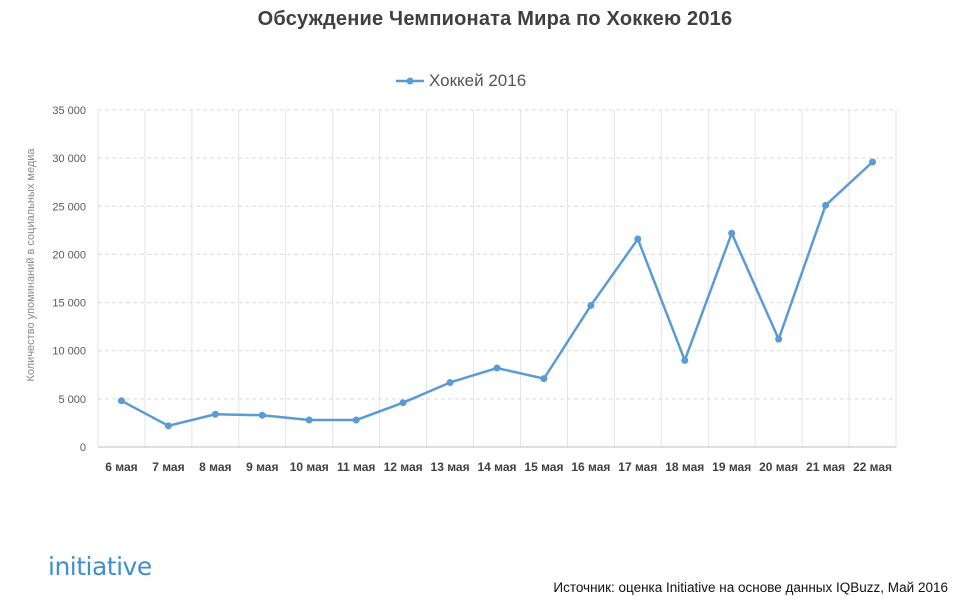 The width and height of the screenshot is (960, 607). I want to click on legend-label: Хоккей 2016, so click(478, 80).